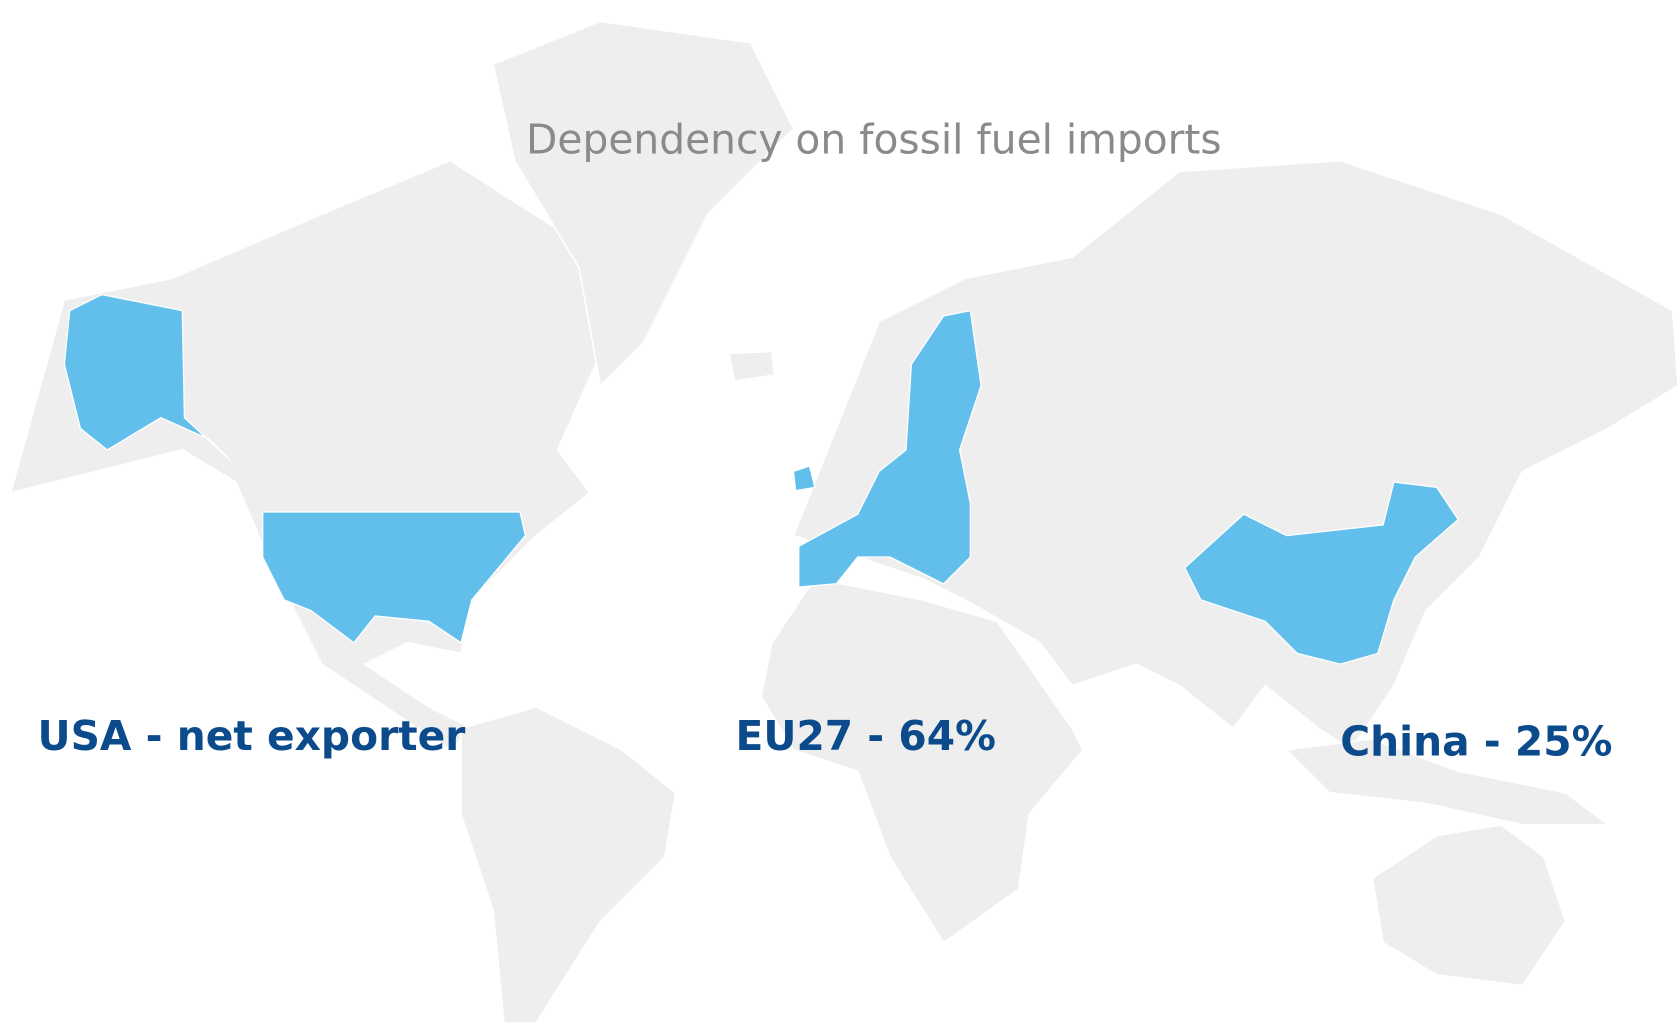 The width and height of the screenshot is (1678, 1023). What do you see at coordinates (874, 139) in the screenshot?
I see `map-title: Dependency on fossil fuel imports` at bounding box center [874, 139].